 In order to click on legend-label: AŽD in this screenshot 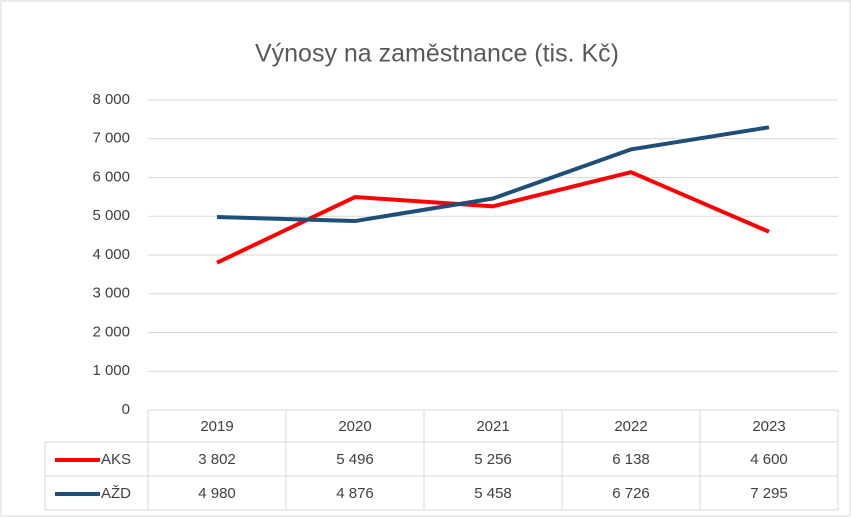, I will do `click(116, 493)`.